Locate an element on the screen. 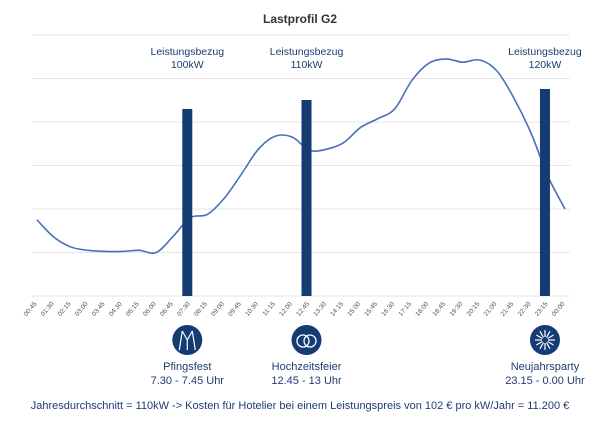 The height and width of the screenshot is (426, 600). x-tick-label: 18:00 is located at coordinates (422, 309).